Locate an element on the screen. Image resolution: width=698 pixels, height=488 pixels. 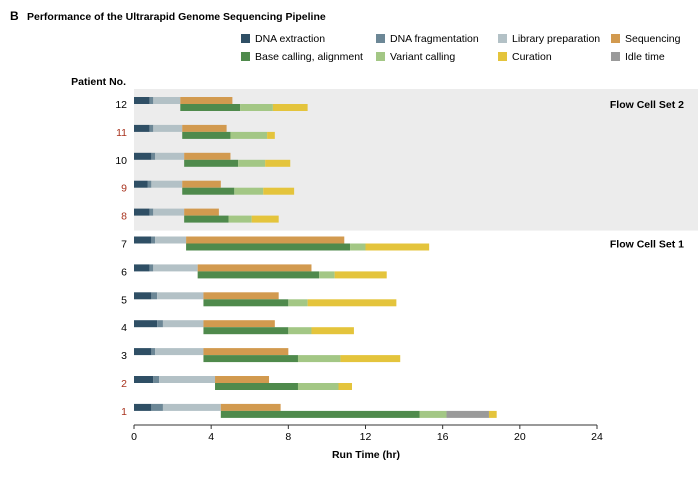
bar-p4-base_calling is located at coordinates (246, 331).